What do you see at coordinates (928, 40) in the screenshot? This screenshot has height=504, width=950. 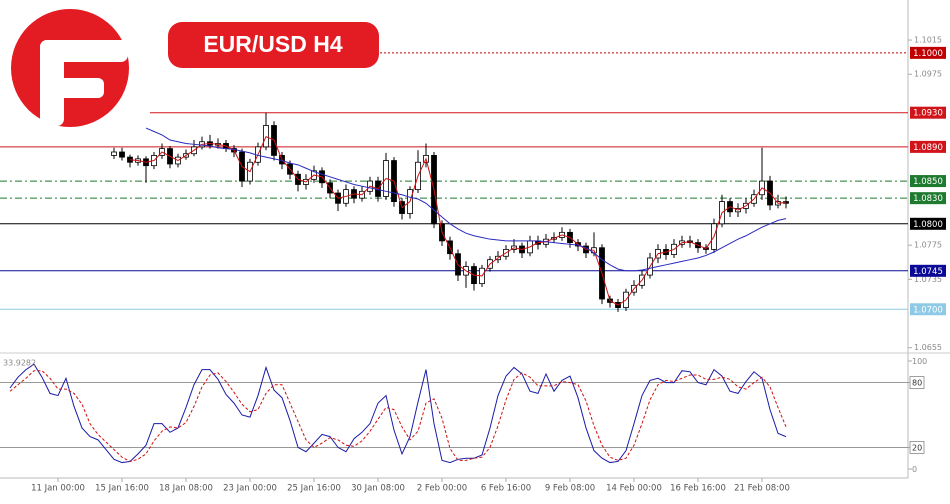 I see `y-tick-label: 1.1015` at bounding box center [928, 40].